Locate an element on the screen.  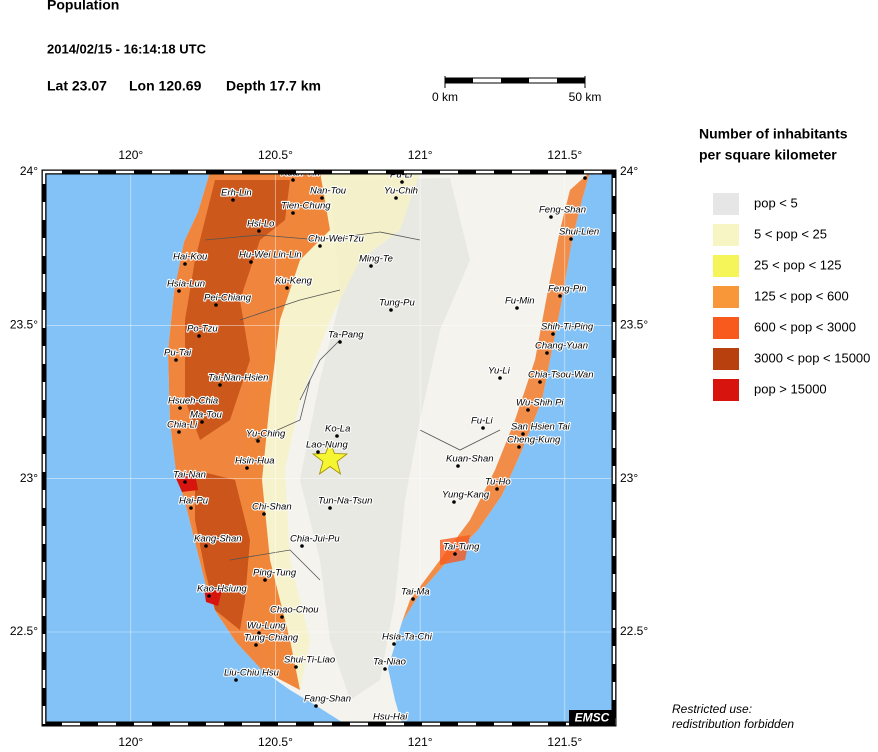
town-label: Kao-Hsiung is located at coordinates (222, 589).